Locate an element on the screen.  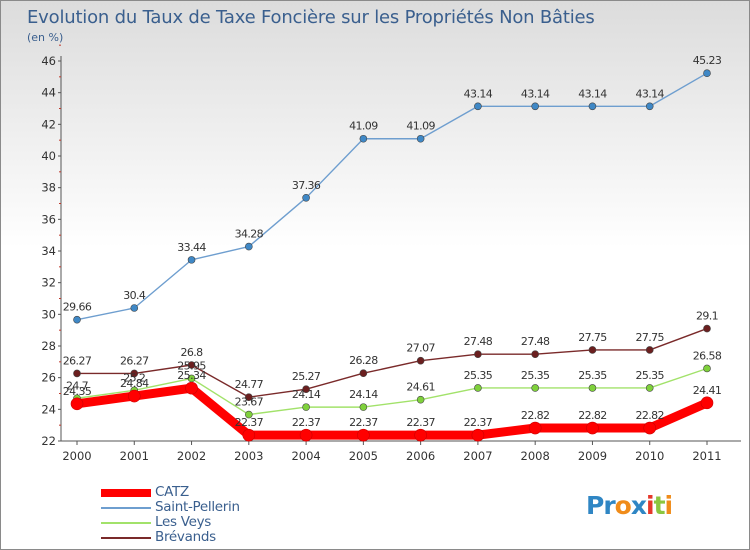
data-label: 26.28 is located at coordinates (363, 360).